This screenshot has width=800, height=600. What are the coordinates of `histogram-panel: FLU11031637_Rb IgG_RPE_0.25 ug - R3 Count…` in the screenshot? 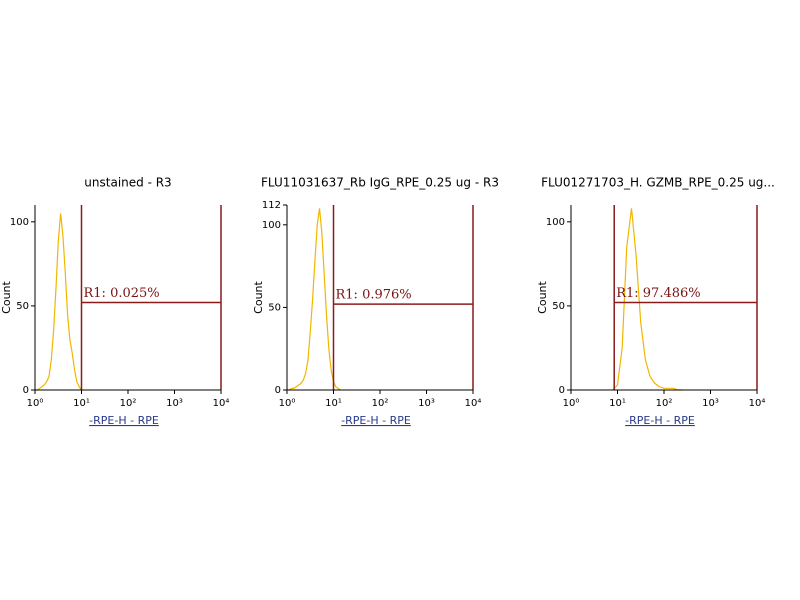 It's located at (375, 302).